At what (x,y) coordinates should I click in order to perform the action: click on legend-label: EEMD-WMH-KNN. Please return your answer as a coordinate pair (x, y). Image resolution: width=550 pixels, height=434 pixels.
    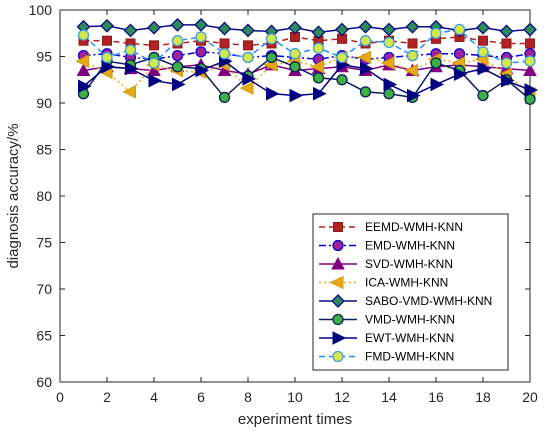
    Looking at the image, I should click on (414, 227).